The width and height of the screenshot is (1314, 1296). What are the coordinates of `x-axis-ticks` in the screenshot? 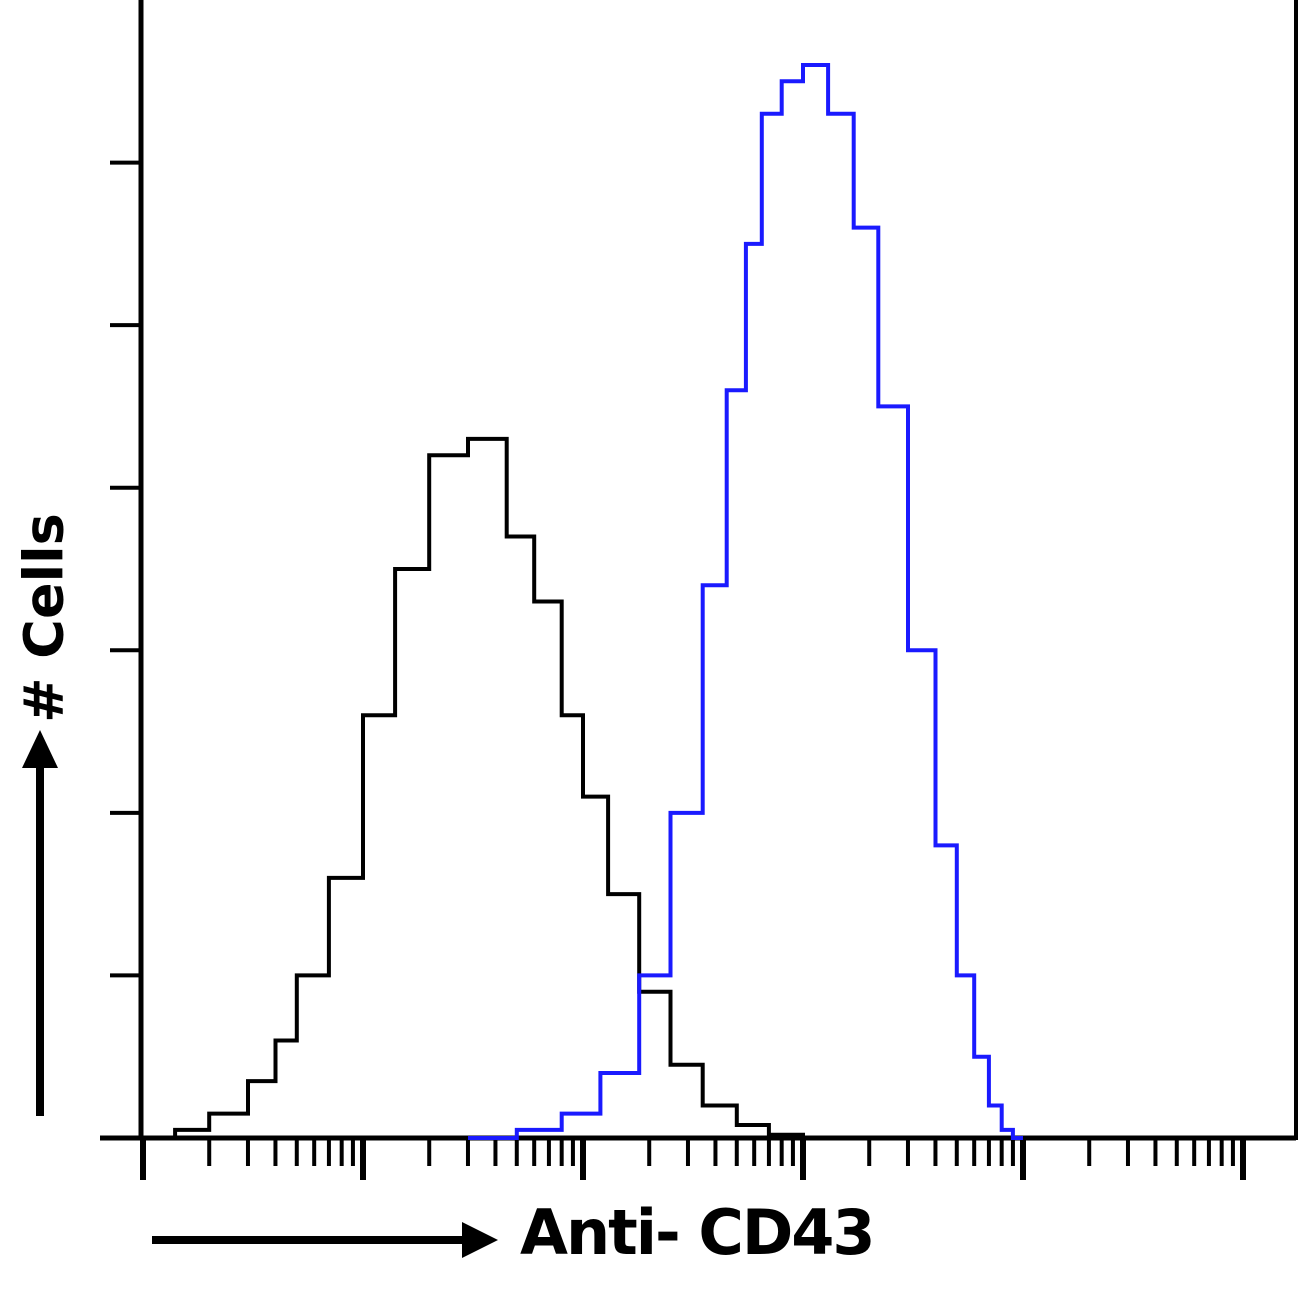 It's located at (693, 1159).